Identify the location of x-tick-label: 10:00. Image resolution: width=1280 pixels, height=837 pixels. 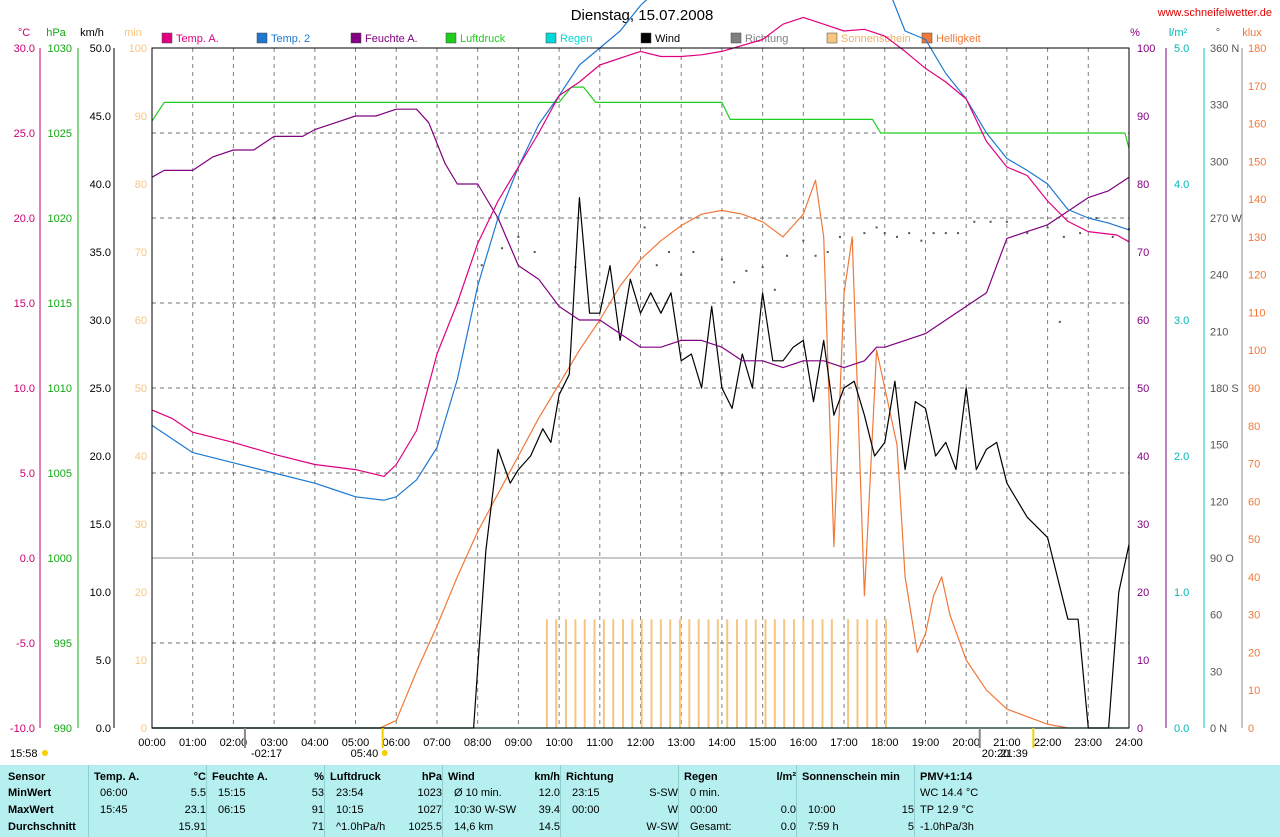
(559, 743).